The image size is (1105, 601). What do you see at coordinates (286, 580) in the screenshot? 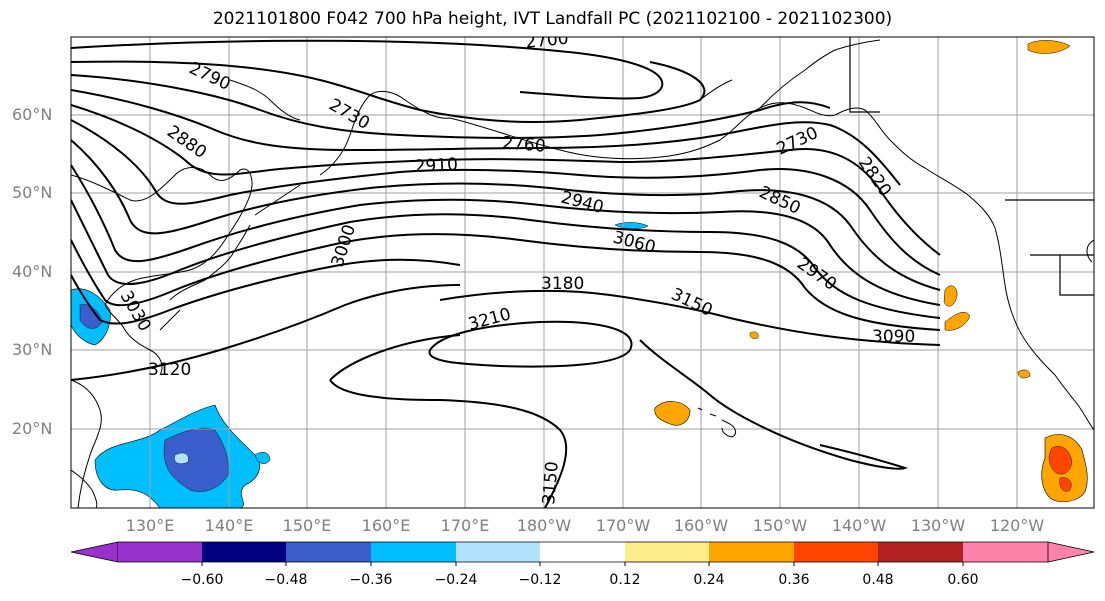
I see `colorbar-tick-label: −0.48` at bounding box center [286, 580].